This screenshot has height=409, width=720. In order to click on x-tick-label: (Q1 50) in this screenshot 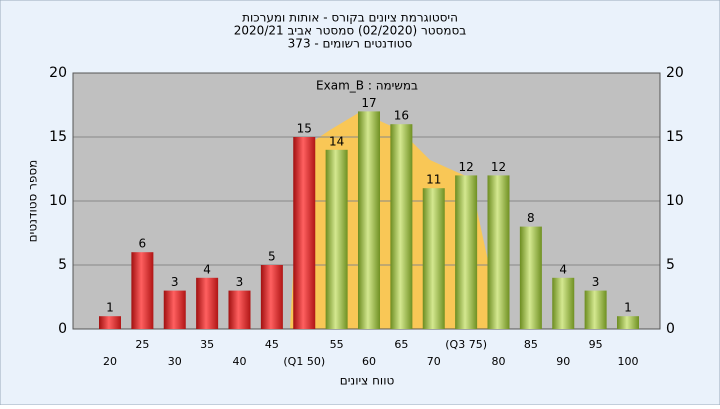, I will do `click(304, 361)`.